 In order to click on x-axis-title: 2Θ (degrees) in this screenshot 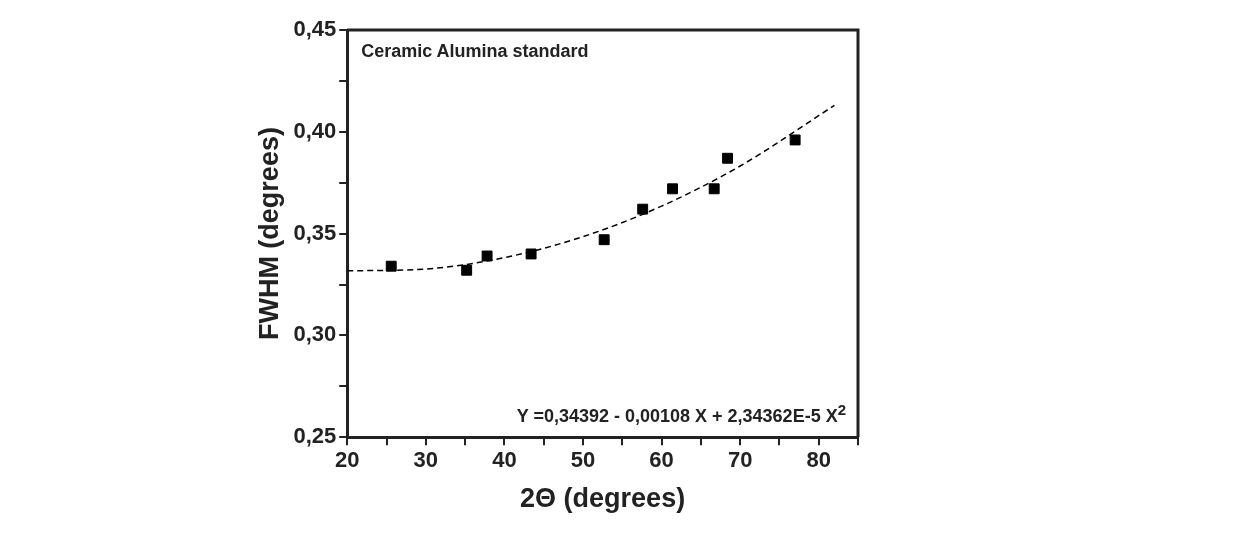, I will do `click(603, 498)`.